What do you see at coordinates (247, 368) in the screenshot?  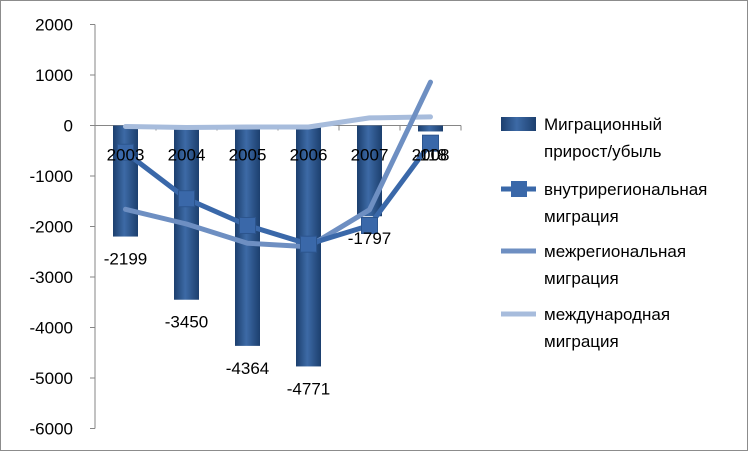 I see `bar-data-label: -4364` at bounding box center [247, 368].